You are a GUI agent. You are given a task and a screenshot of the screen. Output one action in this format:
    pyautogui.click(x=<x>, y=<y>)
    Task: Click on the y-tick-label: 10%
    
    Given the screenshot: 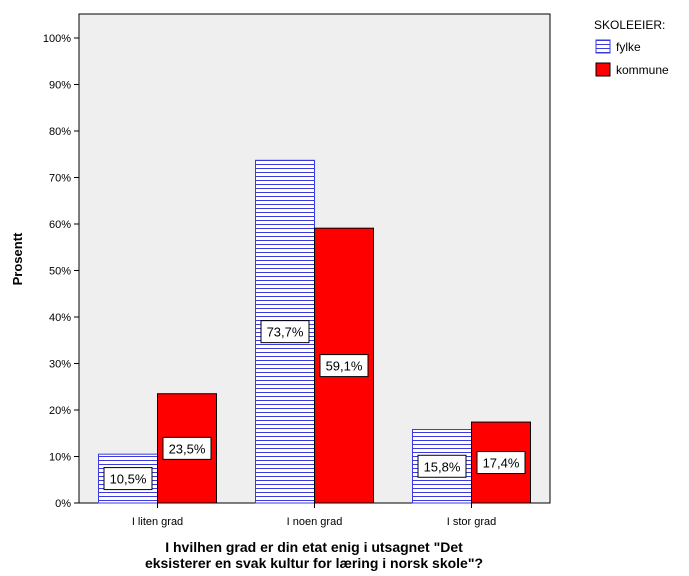 What is the action you would take?
    pyautogui.click(x=60, y=458)
    